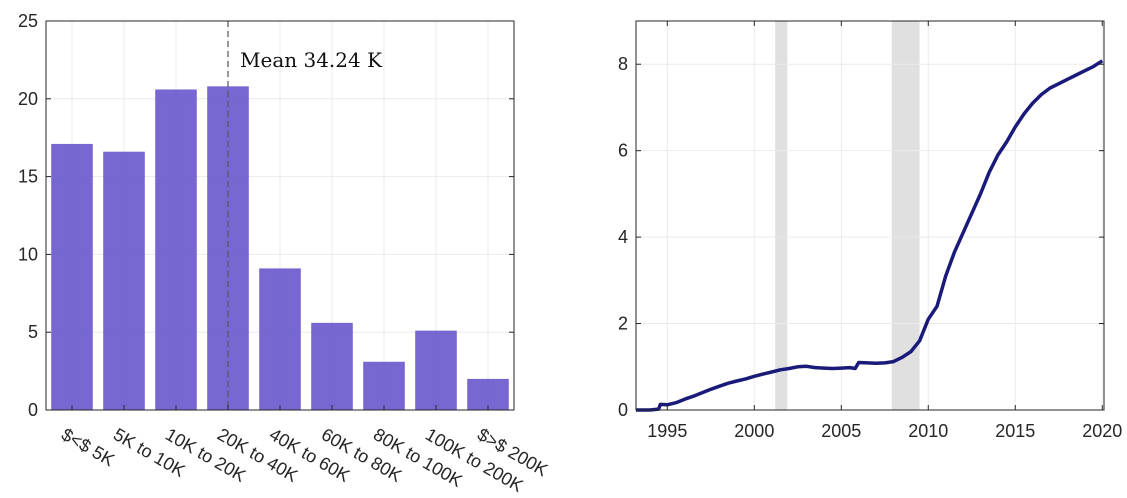 The height and width of the screenshot is (498, 1127). I want to click on y-tick-label: 2, so click(623, 324).